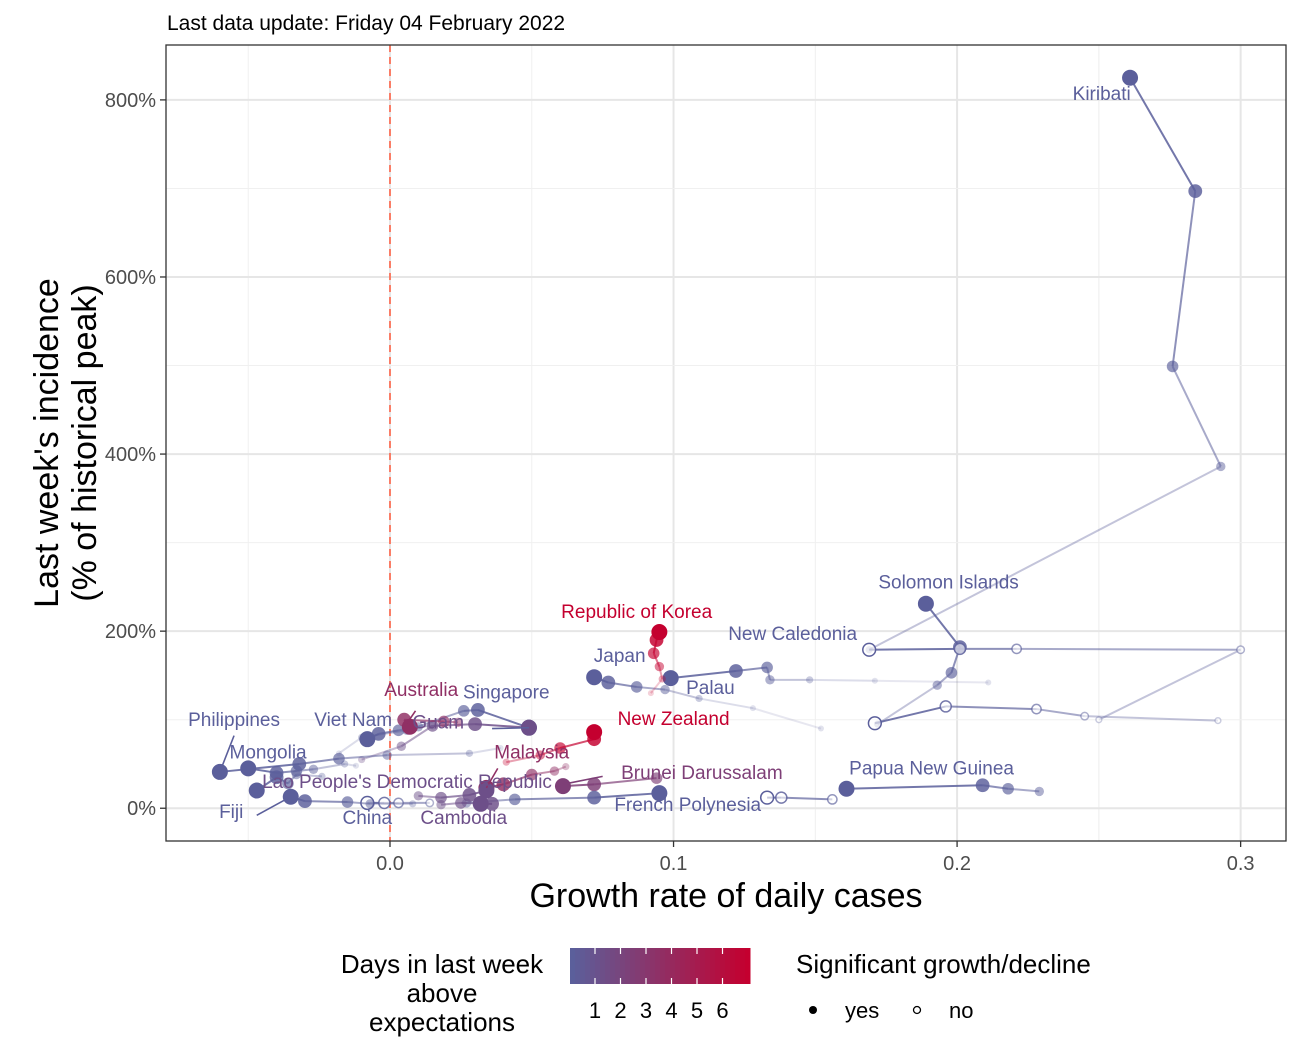 This screenshot has width=1299, height=1062. Describe the element at coordinates (130, 101) in the screenshot. I see `y-tick-label: 800%` at that location.